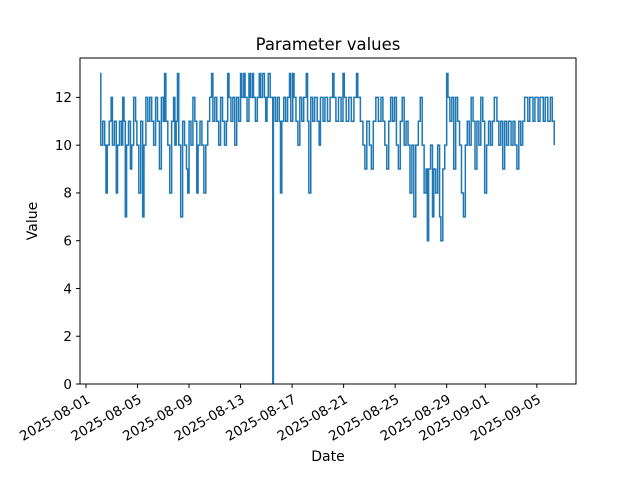 This screenshot has height=480, width=640. I want to click on y-tick-label: 12, so click(63, 98).